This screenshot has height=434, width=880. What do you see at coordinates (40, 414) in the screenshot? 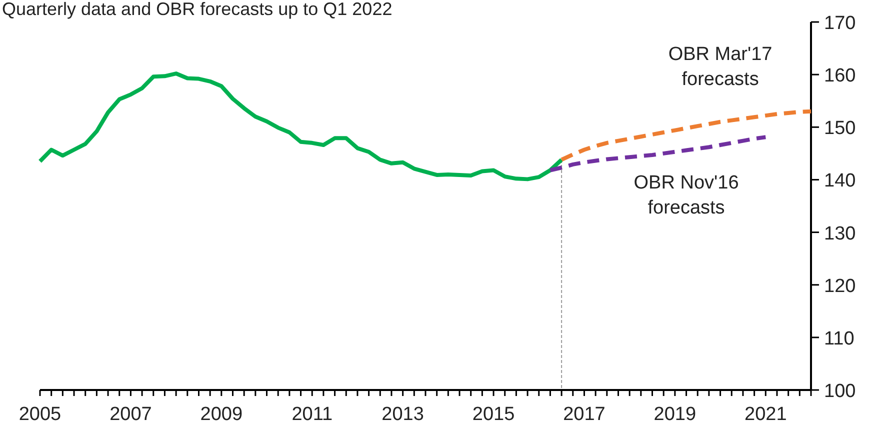
I see `x-tick-label: 2005` at bounding box center [40, 414].